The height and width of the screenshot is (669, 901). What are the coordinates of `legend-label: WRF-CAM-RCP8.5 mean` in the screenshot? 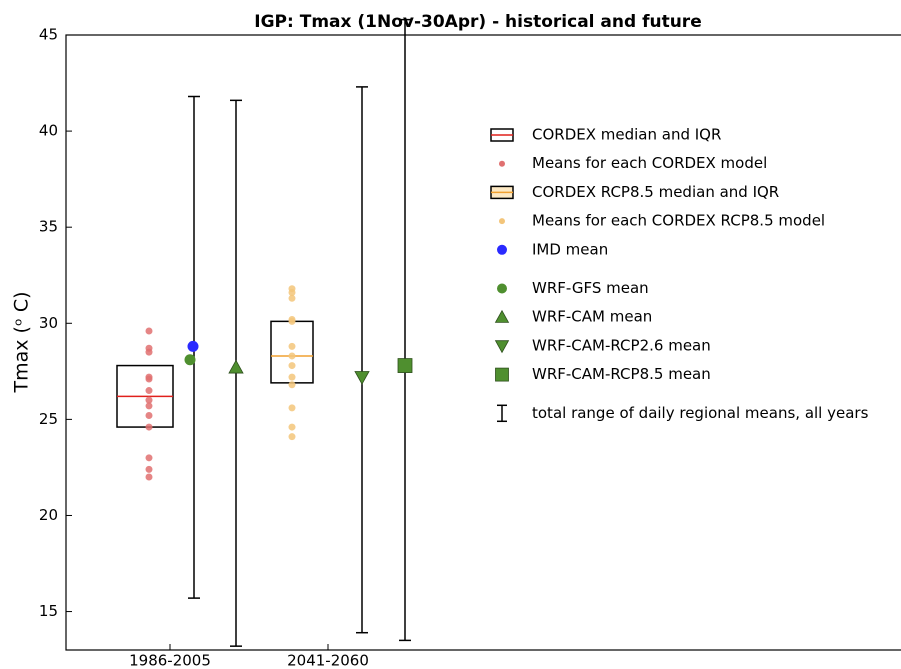 It's located at (621, 374).